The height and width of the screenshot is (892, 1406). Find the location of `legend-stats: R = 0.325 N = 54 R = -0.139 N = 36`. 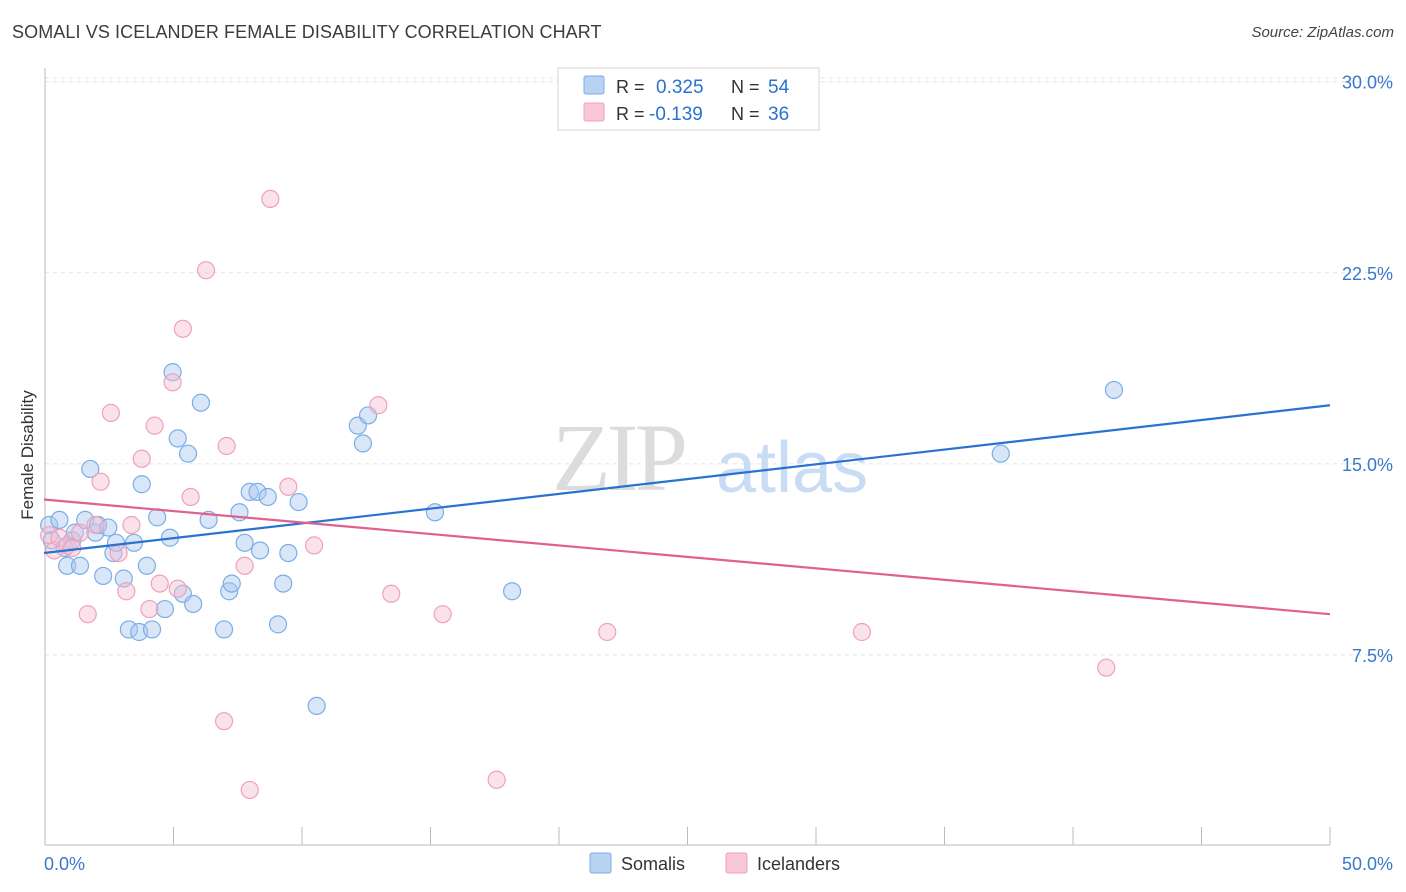

legend-stats: R = 0.325 N = 54 R = -0.139 N = 36 is located at coordinates (688, 99).